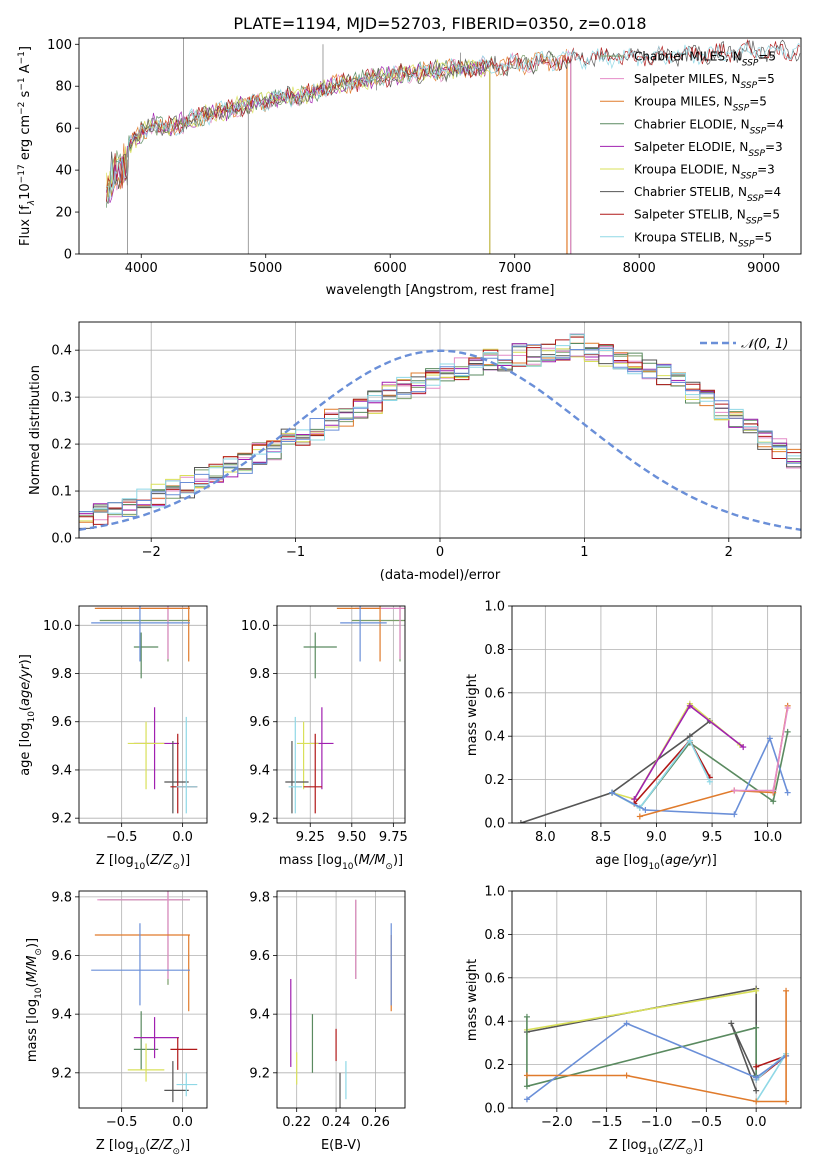 This screenshot has width=819, height=1170. What do you see at coordinates (621, 860) in the screenshot?
I see `label-part: age [log` at bounding box center [621, 860].